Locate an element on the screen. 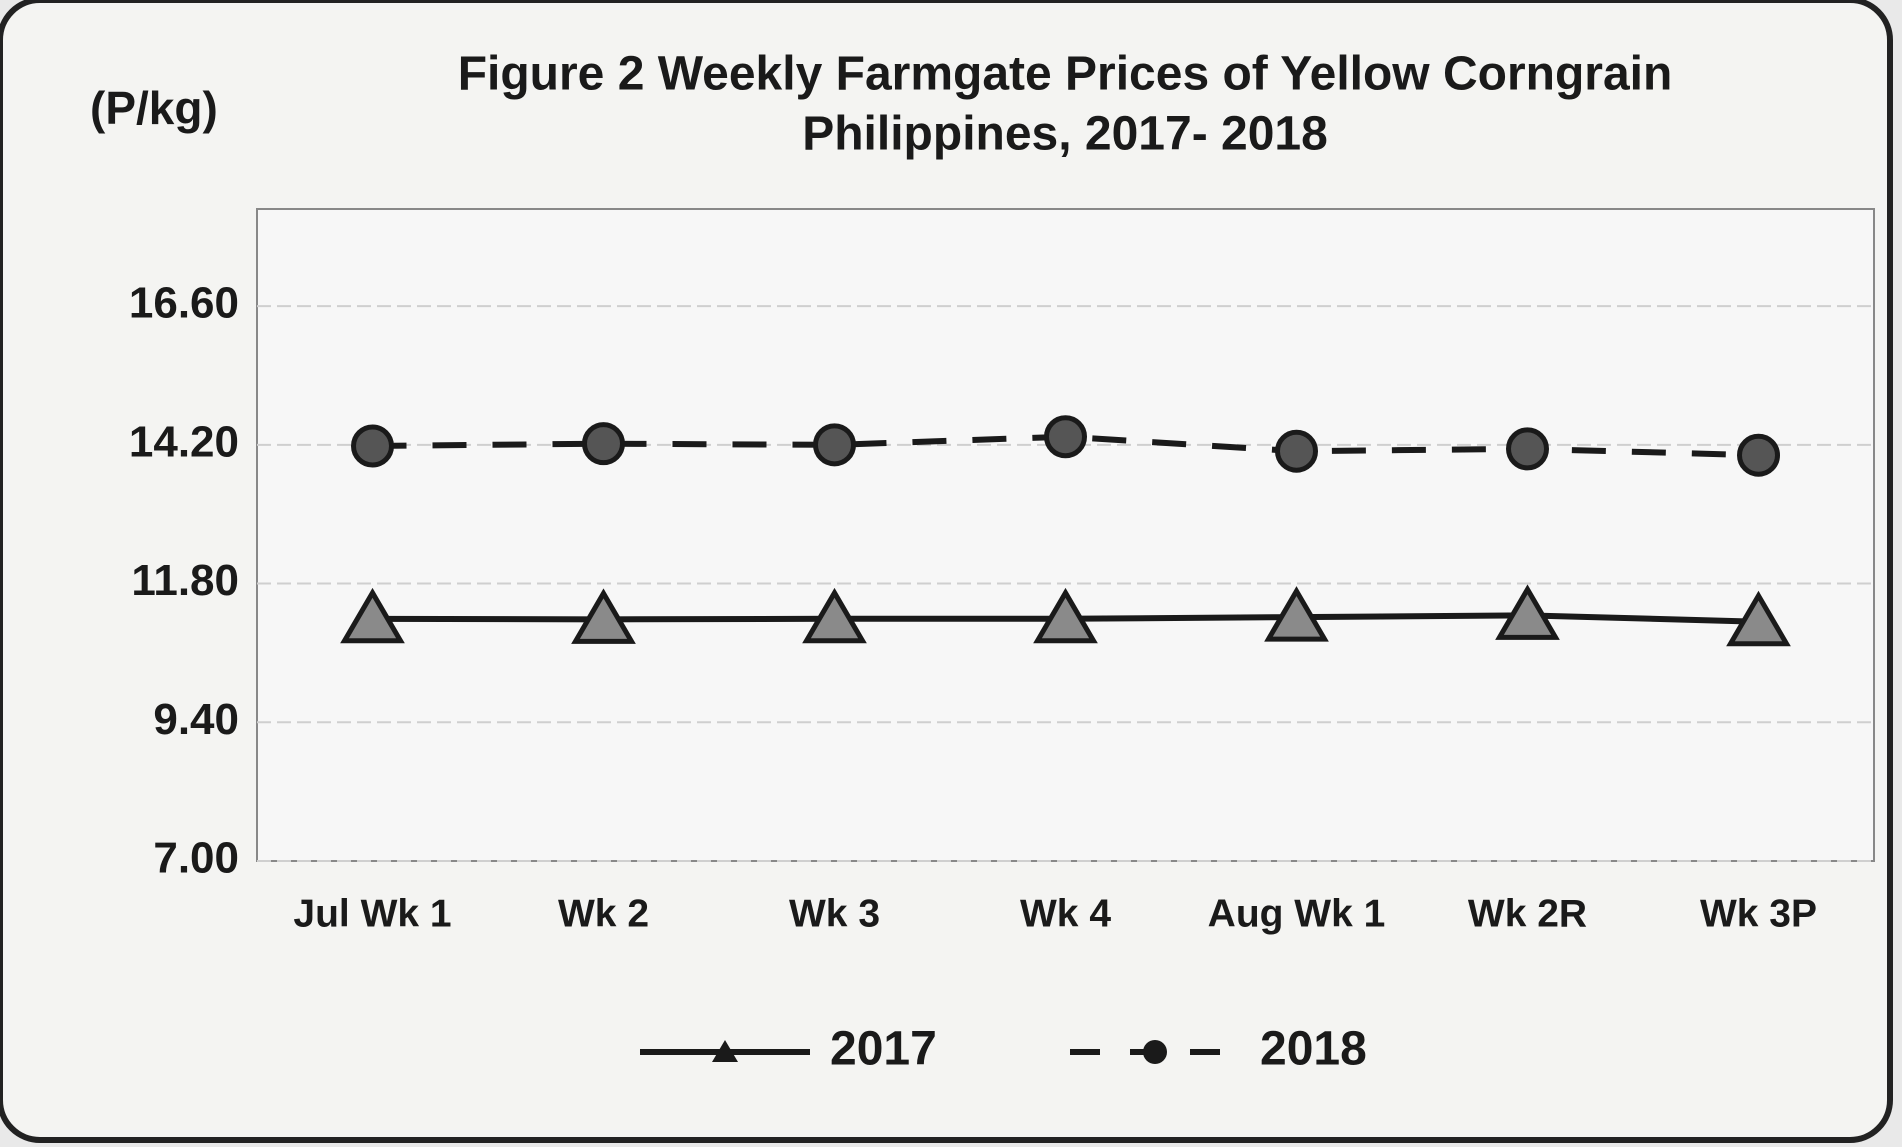 The image size is (1902, 1147). y-tick-label: 11.80 is located at coordinates (185, 580).